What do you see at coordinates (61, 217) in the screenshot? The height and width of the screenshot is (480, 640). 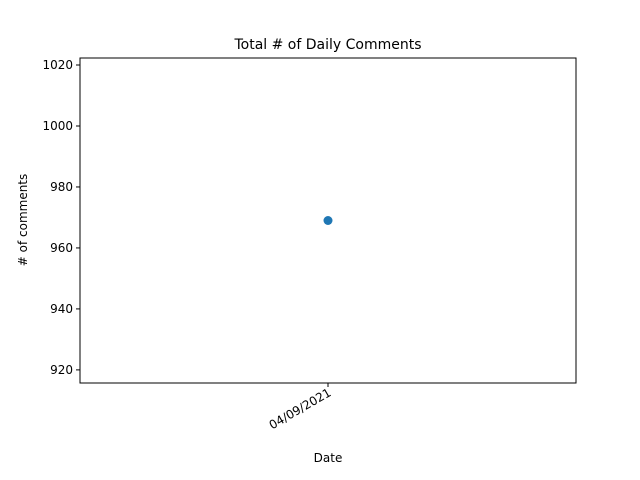 I see `y-axis-ticks: 920 940 960 980 1000 1020` at bounding box center [61, 217].